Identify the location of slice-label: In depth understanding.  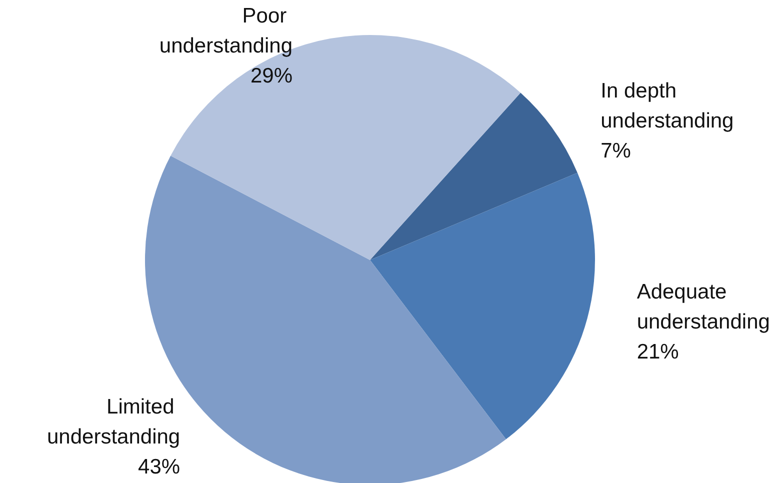
(667, 105).